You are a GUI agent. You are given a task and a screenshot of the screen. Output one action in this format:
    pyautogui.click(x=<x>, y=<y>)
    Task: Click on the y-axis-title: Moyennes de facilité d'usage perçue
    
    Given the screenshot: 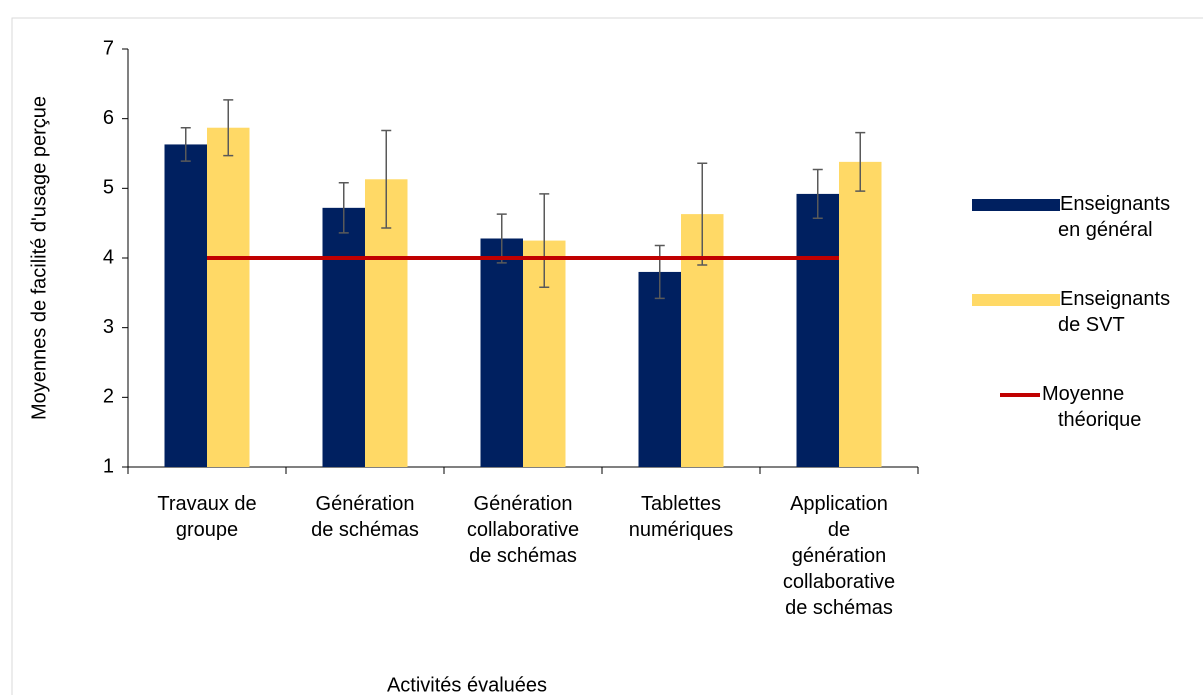 What is the action you would take?
    pyautogui.click(x=39, y=258)
    